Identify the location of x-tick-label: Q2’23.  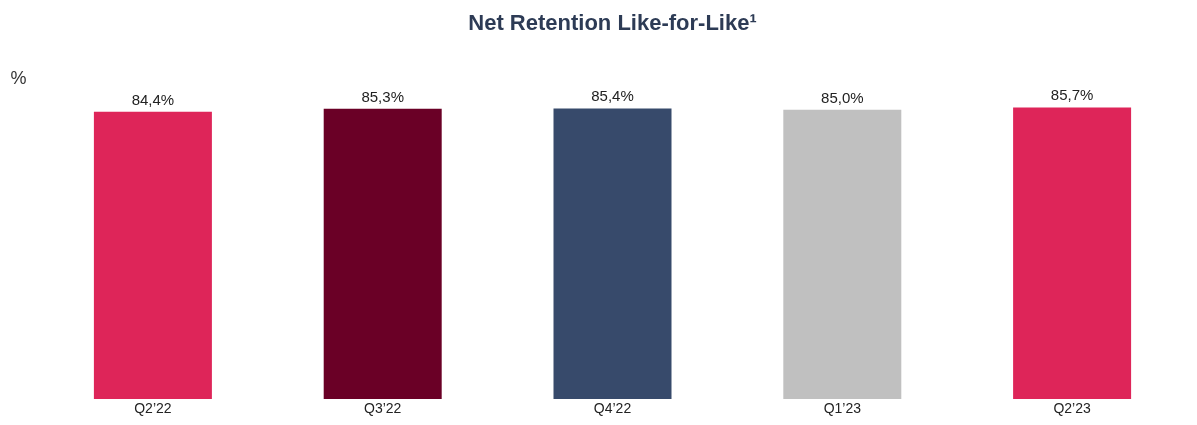
(1072, 407).